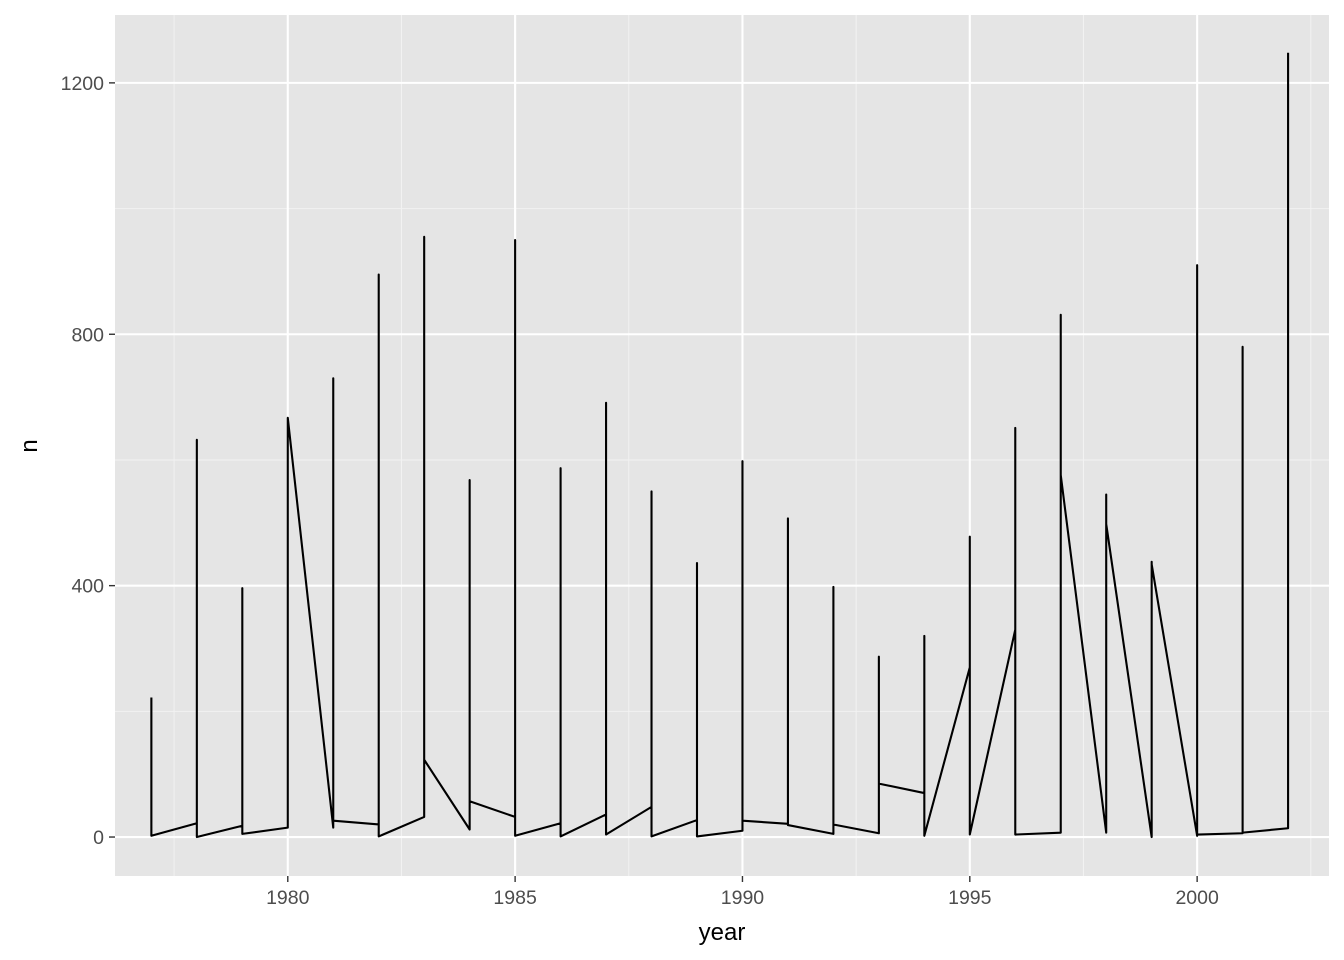  Describe the element at coordinates (29, 445) in the screenshot. I see `y-axis-title: n` at that location.